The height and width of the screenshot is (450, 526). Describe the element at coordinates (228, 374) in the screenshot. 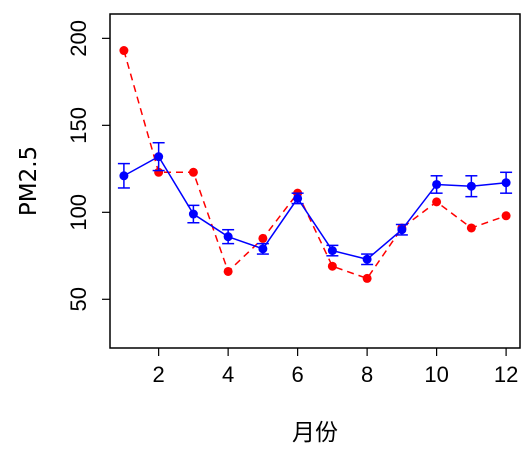

I see `x-tick-label: 4` at that location.